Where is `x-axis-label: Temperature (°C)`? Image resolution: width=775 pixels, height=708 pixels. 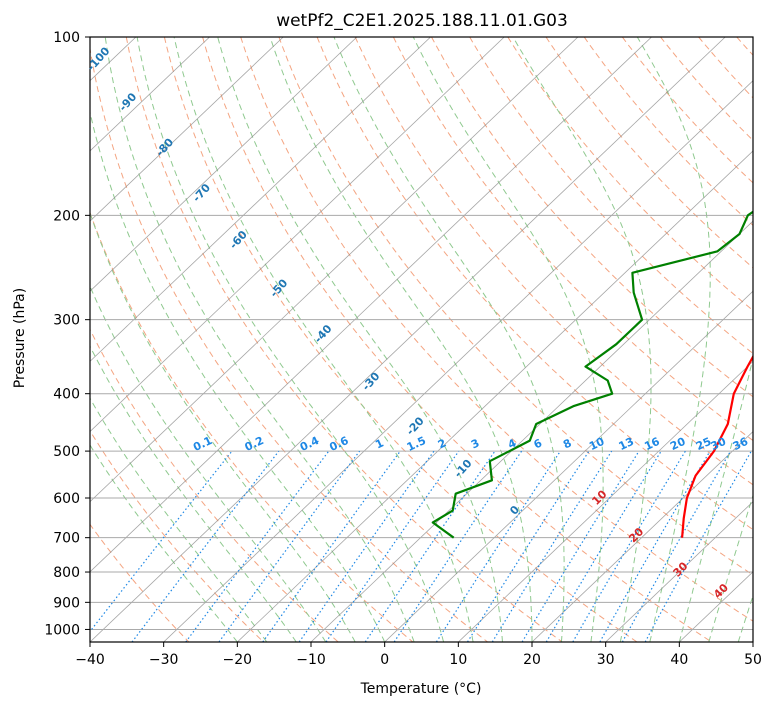
x-axis-label: Temperature (°C) is located at coordinates (421, 689).